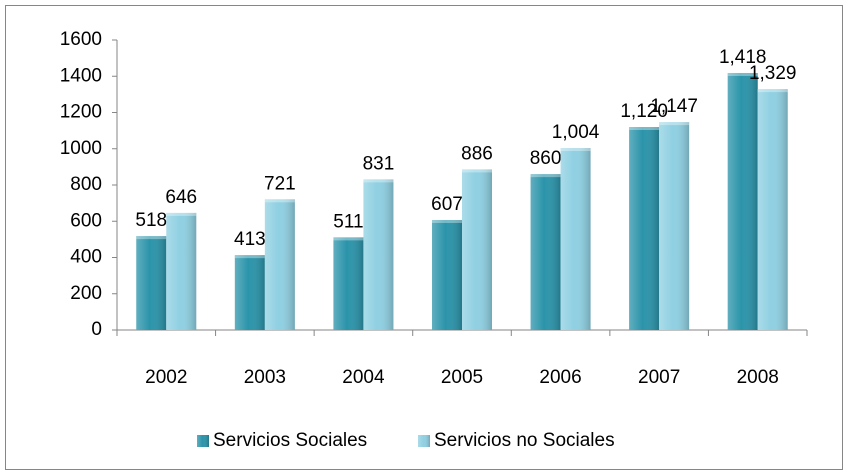 The image size is (848, 475). What do you see at coordinates (280, 183) in the screenshot?
I see `value-label: 721` at bounding box center [280, 183].